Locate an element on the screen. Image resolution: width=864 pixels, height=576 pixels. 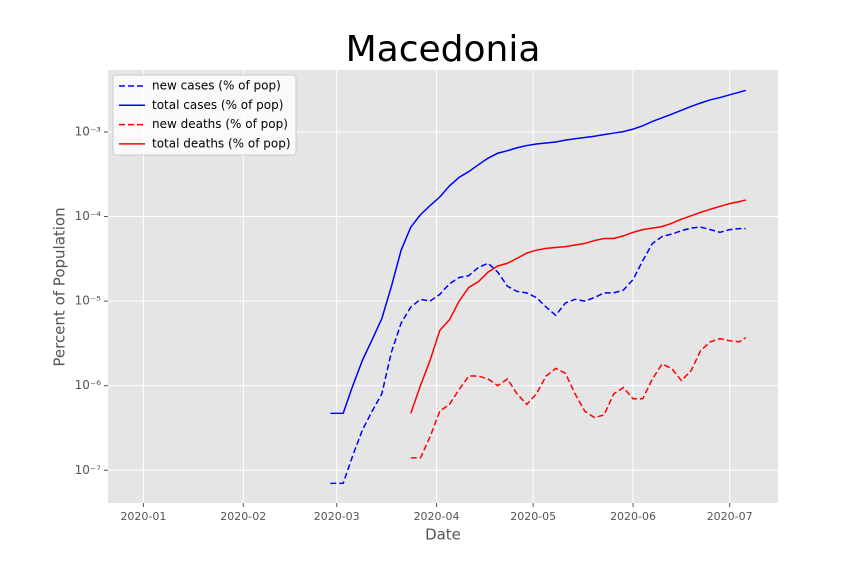
legend-label: new cases (% of pop) is located at coordinates (216, 86).